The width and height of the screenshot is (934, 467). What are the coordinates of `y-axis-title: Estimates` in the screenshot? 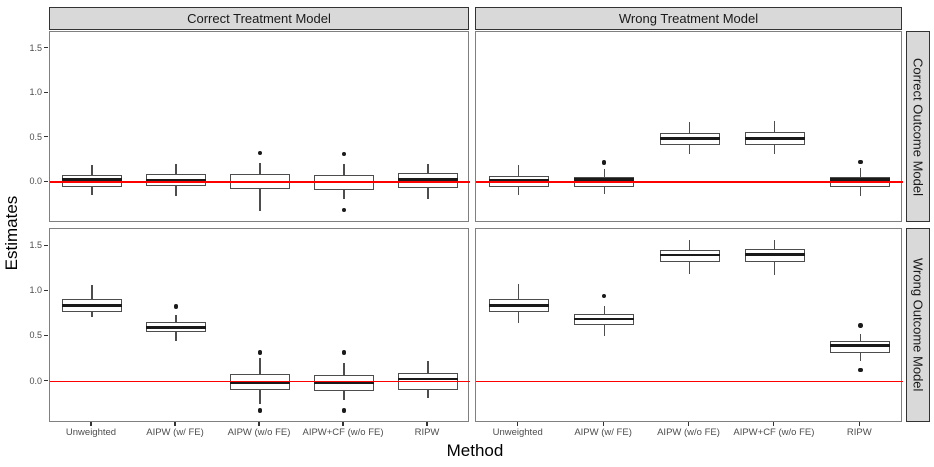 It's located at (11, 233).